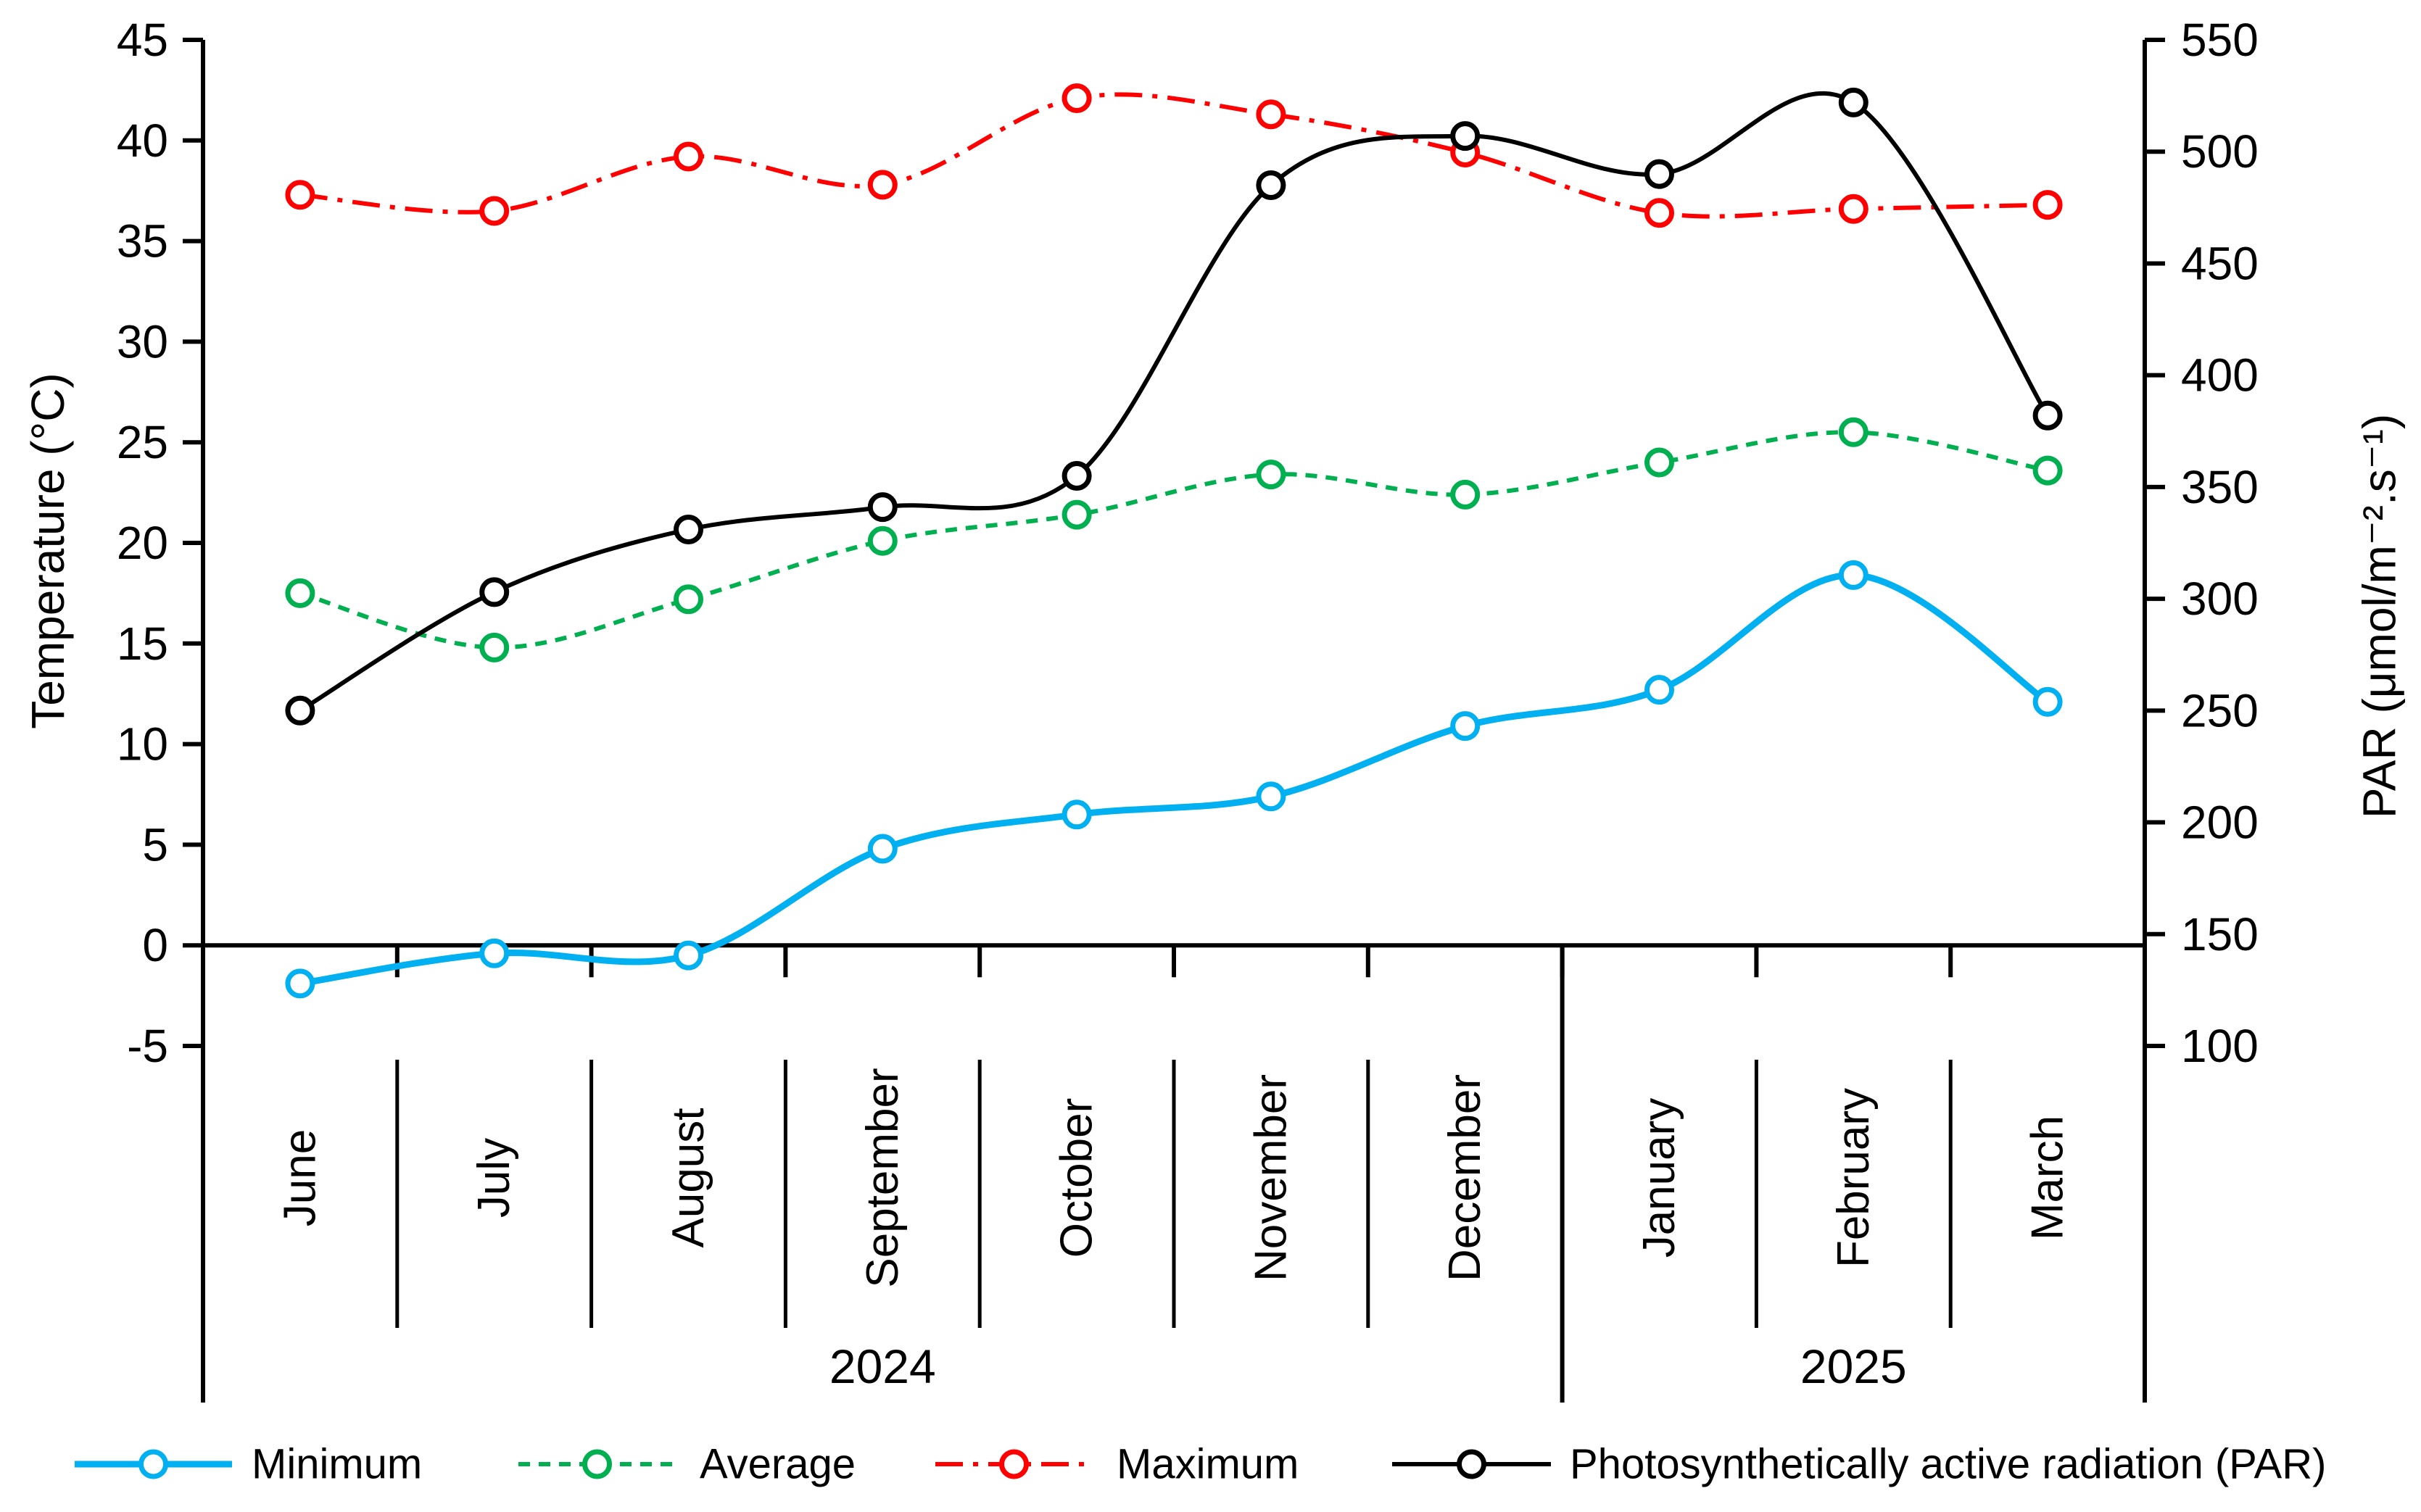 This screenshot has height=1512, width=2421. What do you see at coordinates (300, 983) in the screenshot?
I see `series-marker-minimum-june` at bounding box center [300, 983].